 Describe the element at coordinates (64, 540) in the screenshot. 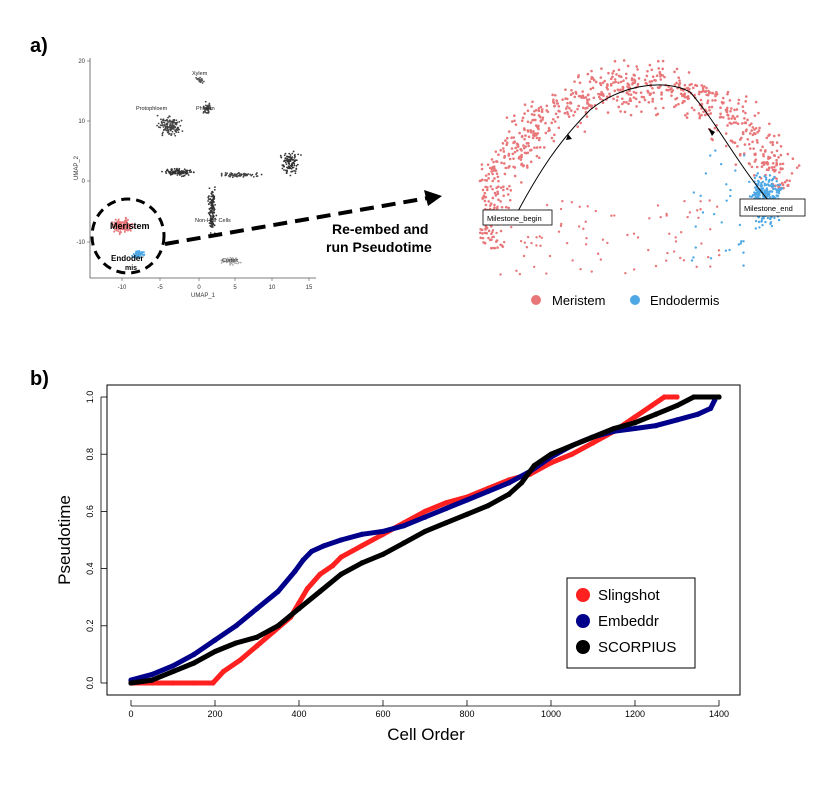

I see `y-axis-title: Pseudotime` at that location.